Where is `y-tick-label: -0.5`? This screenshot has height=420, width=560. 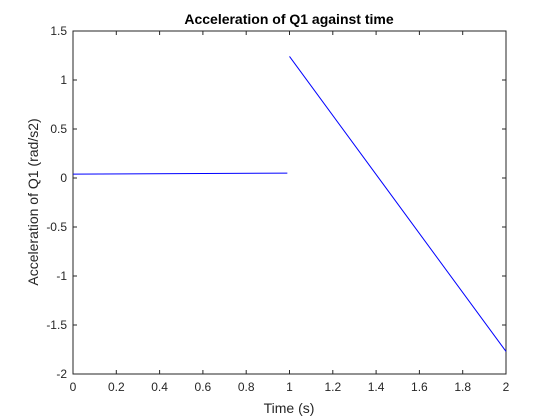
y-tick-label: -0.5 is located at coordinates (56, 227).